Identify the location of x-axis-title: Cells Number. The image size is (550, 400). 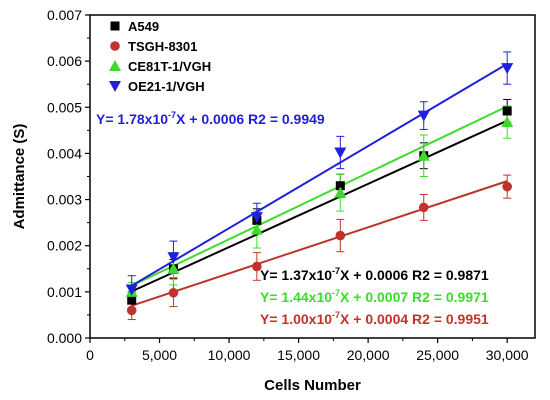
(312, 385).